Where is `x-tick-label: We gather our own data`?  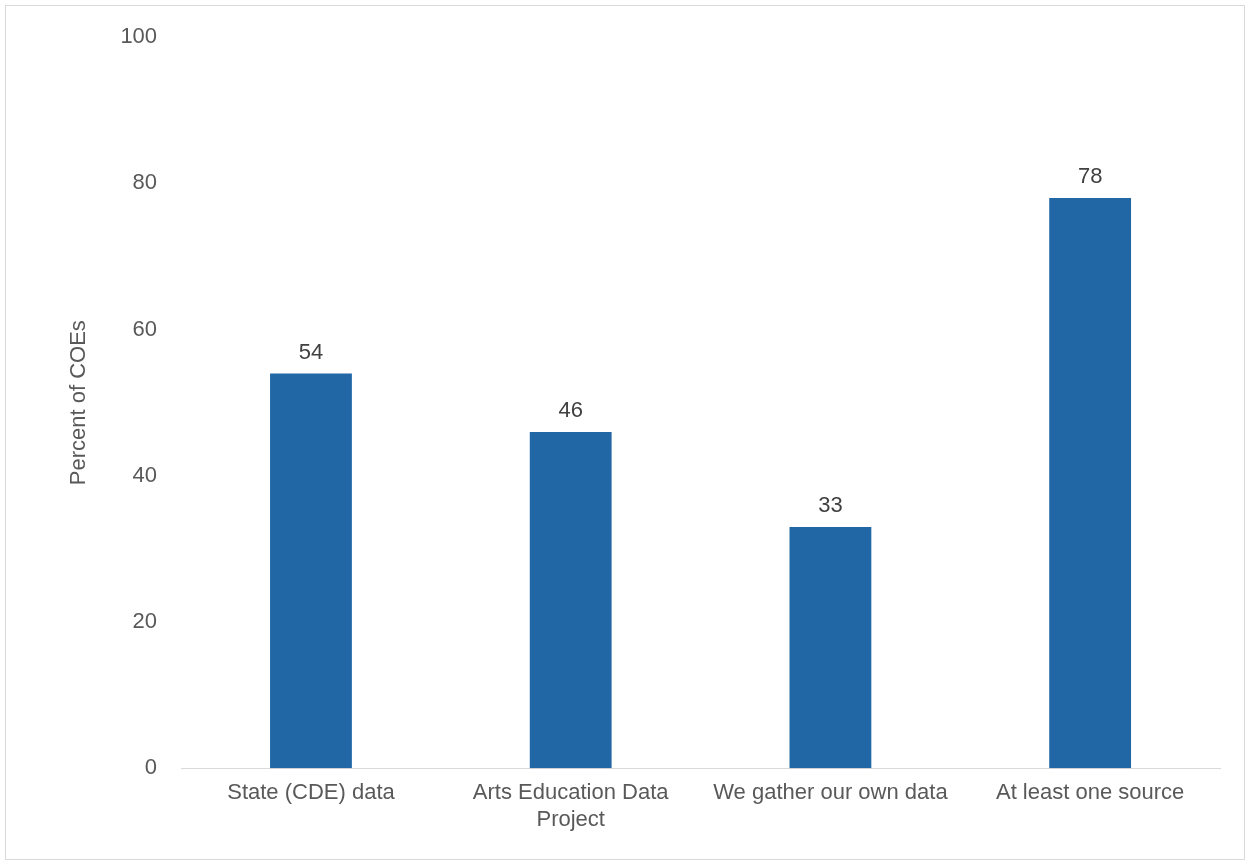
x-tick-label: We gather our own data is located at coordinates (831, 792).